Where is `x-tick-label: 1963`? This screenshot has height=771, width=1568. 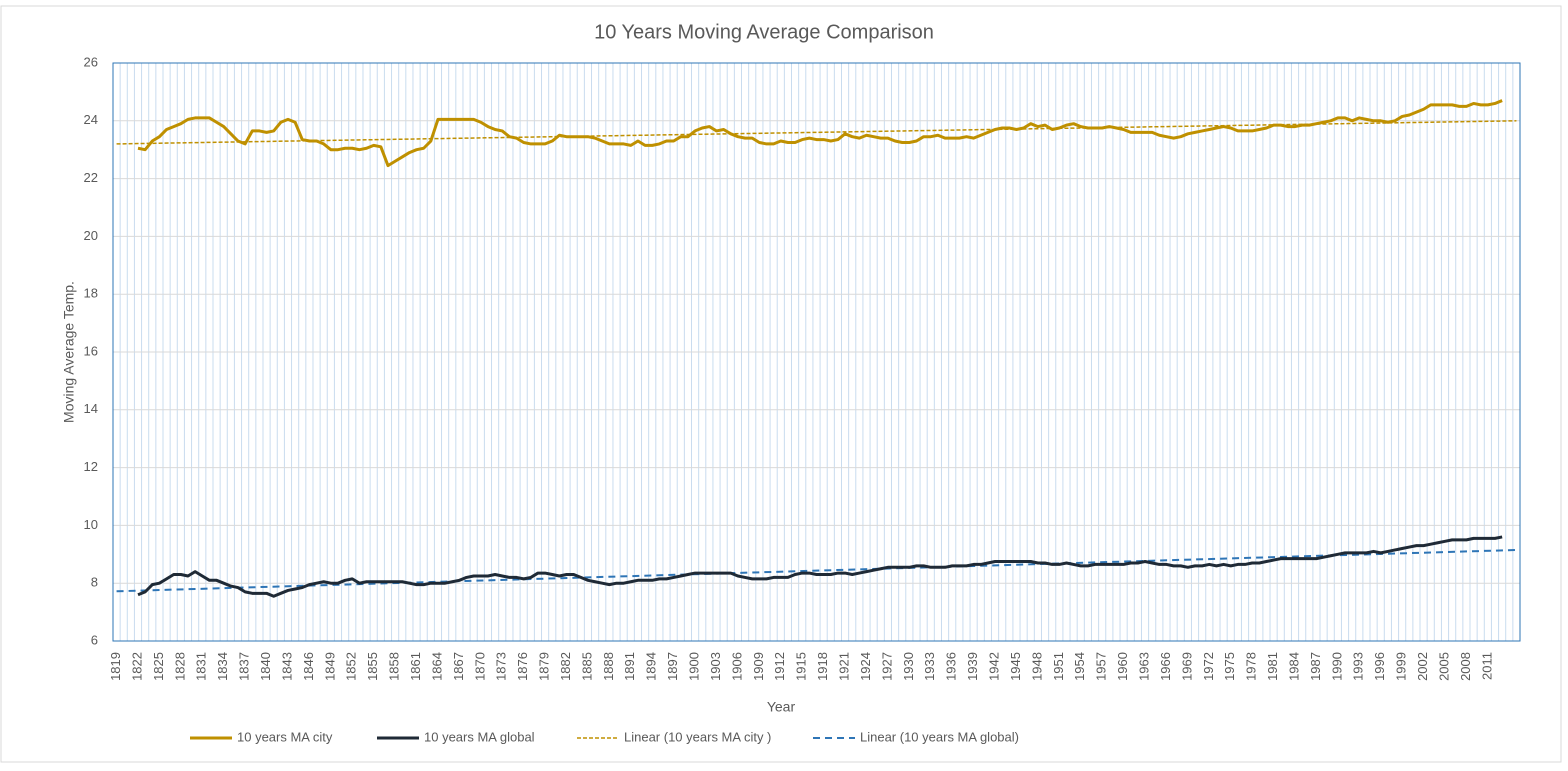
x-tick-label: 1963 is located at coordinates (1143, 666).